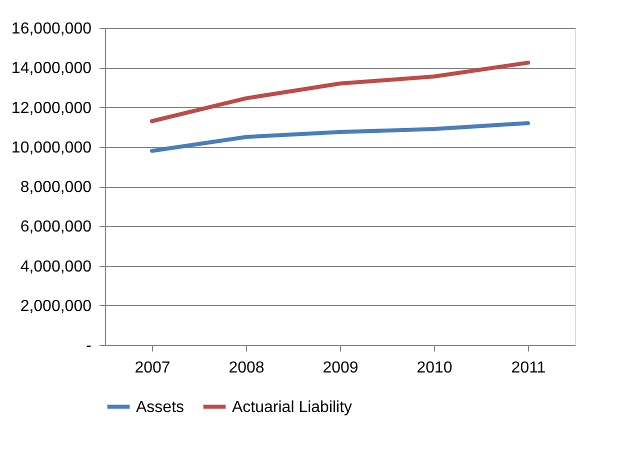 This screenshot has height=449, width=633. I want to click on y-tick-label: 6,000,000, so click(56, 227).